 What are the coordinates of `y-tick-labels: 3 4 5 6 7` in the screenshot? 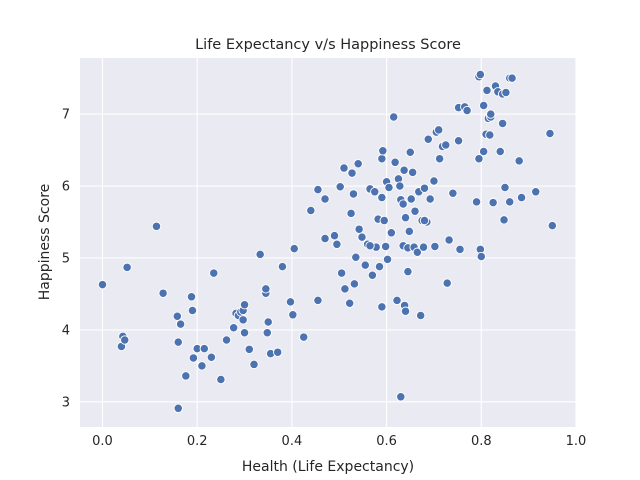 It's located at (66, 259).